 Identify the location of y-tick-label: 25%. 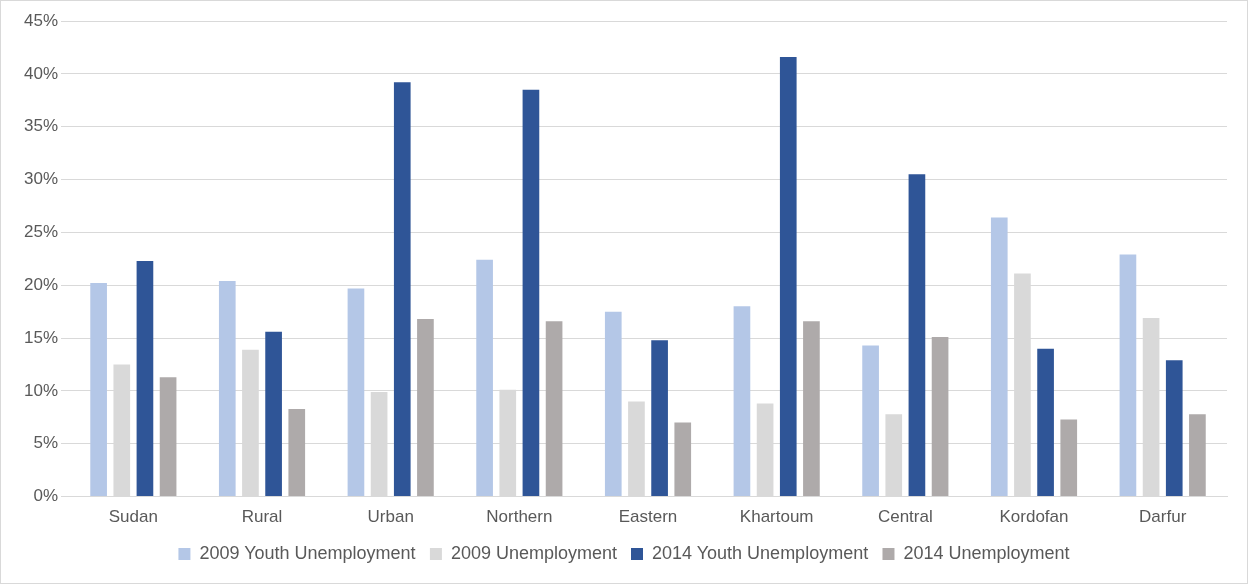
(41, 232).